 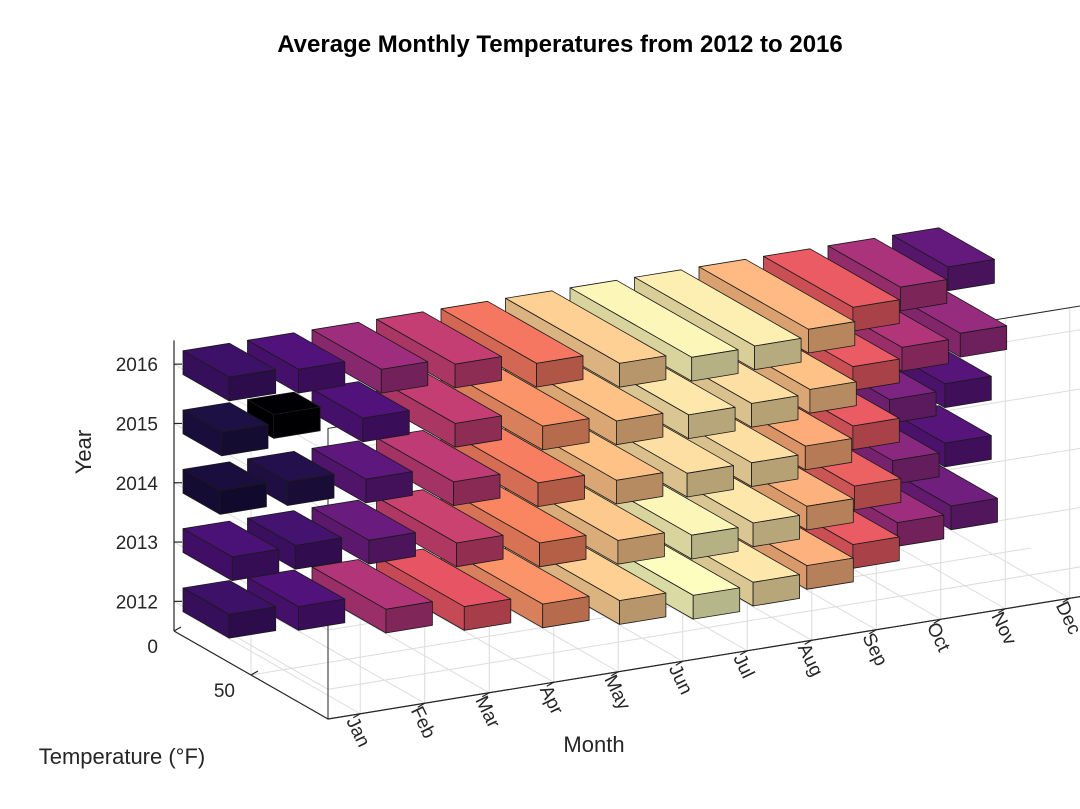 What do you see at coordinates (943, 259) in the screenshot?
I see `bar-Dec-2016` at bounding box center [943, 259].